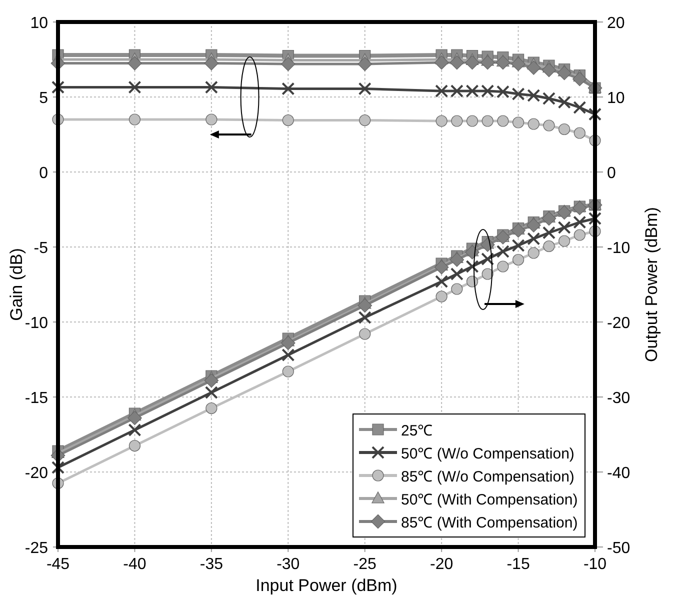 This screenshot has height=605, width=673. Describe the element at coordinates (36, 398) in the screenshot. I see `y-tick-label: -15` at that location.